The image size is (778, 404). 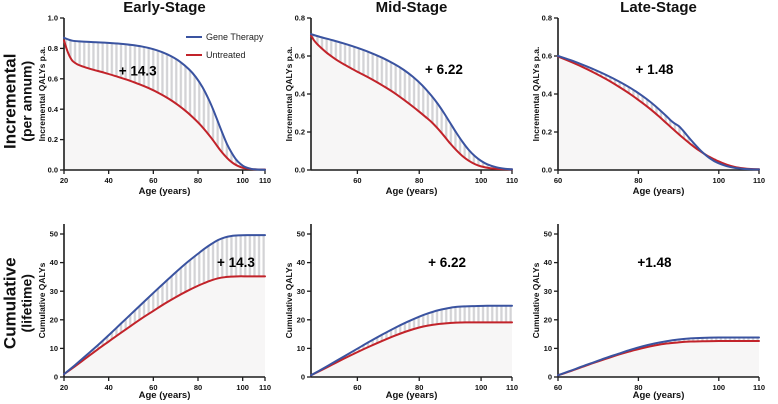 What do you see at coordinates (26, 303) in the screenshot?
I see `row-label-line2: (lifetime)` at bounding box center [26, 303].